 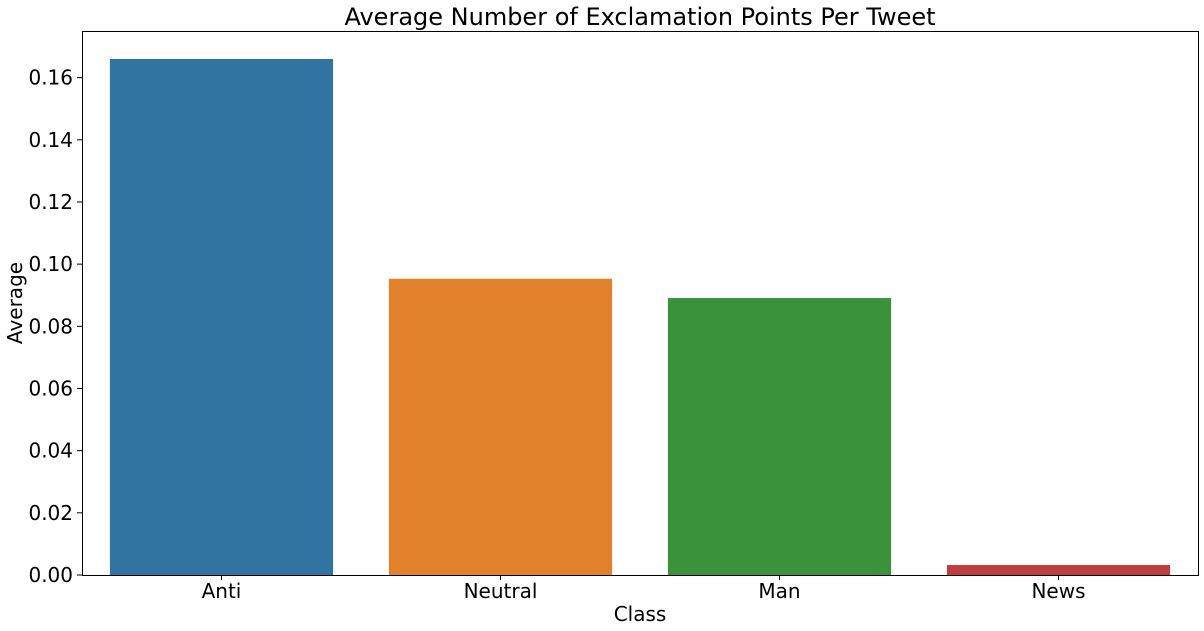 I want to click on x-tick-label: Anti, so click(x=222, y=591).